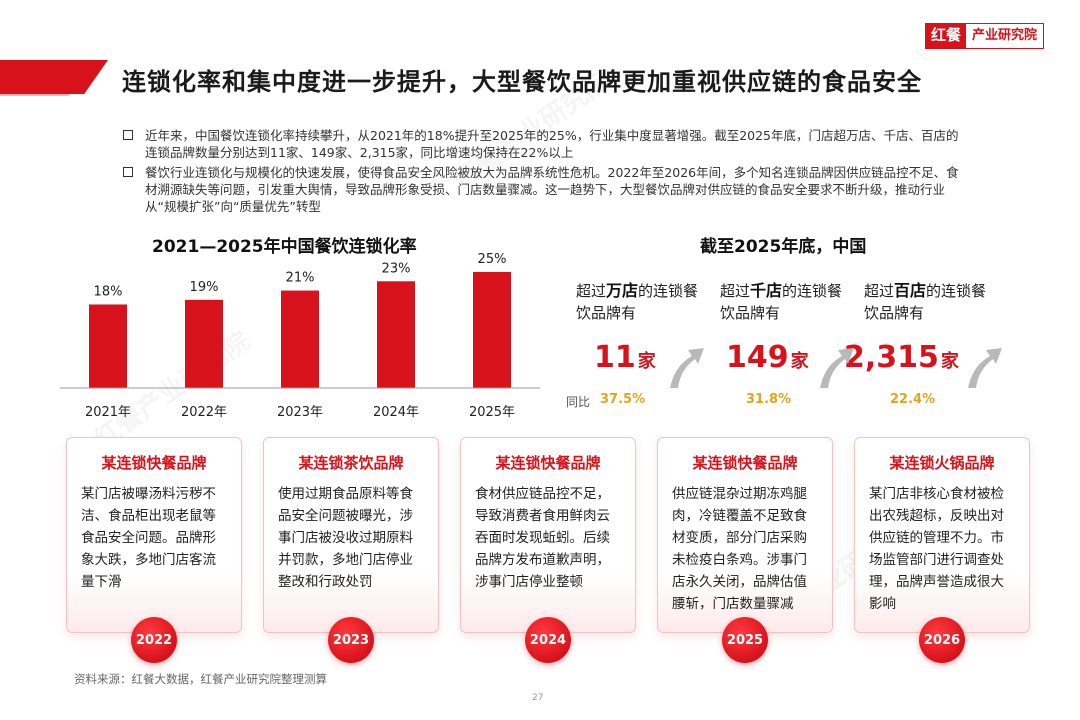  What do you see at coordinates (396, 268) in the screenshot?
I see `bar-value-label: 23%` at bounding box center [396, 268].